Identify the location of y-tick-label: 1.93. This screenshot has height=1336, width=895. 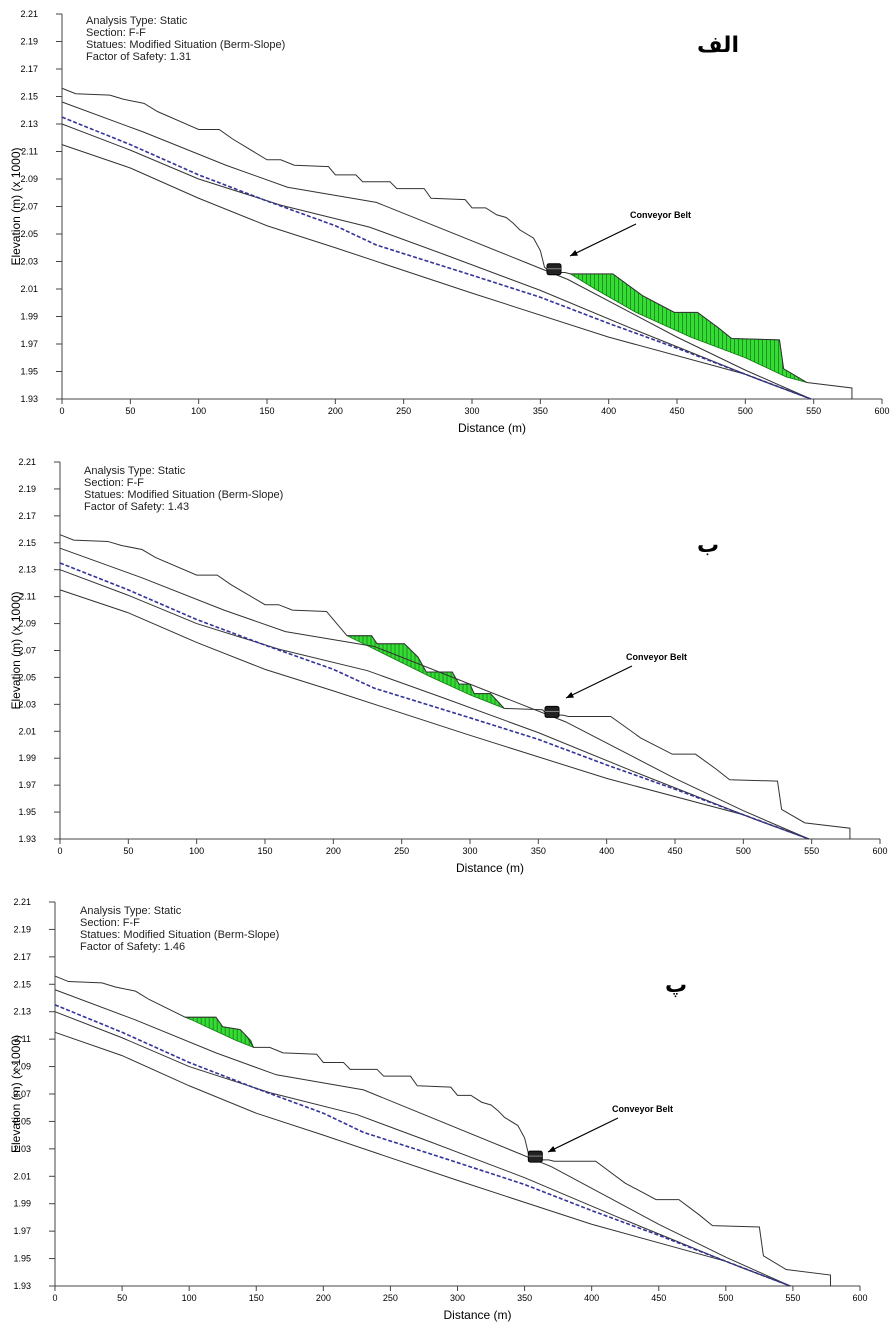
(27, 839).